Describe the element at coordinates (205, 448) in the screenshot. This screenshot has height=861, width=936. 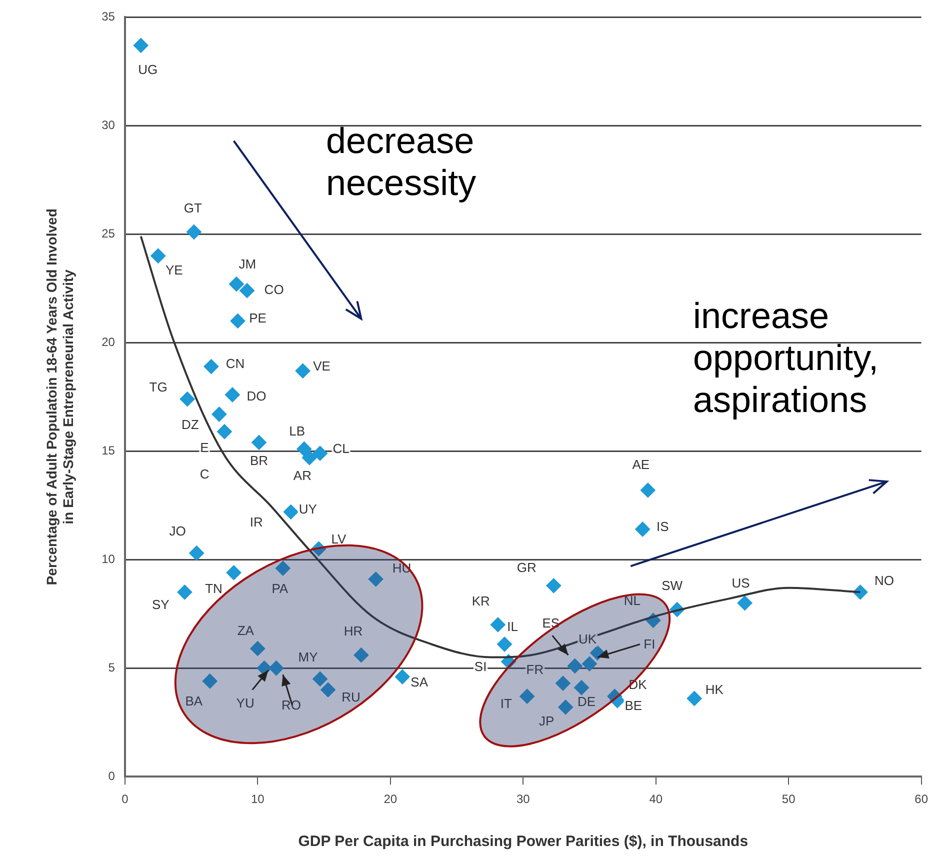
I see `data-label: E` at that location.